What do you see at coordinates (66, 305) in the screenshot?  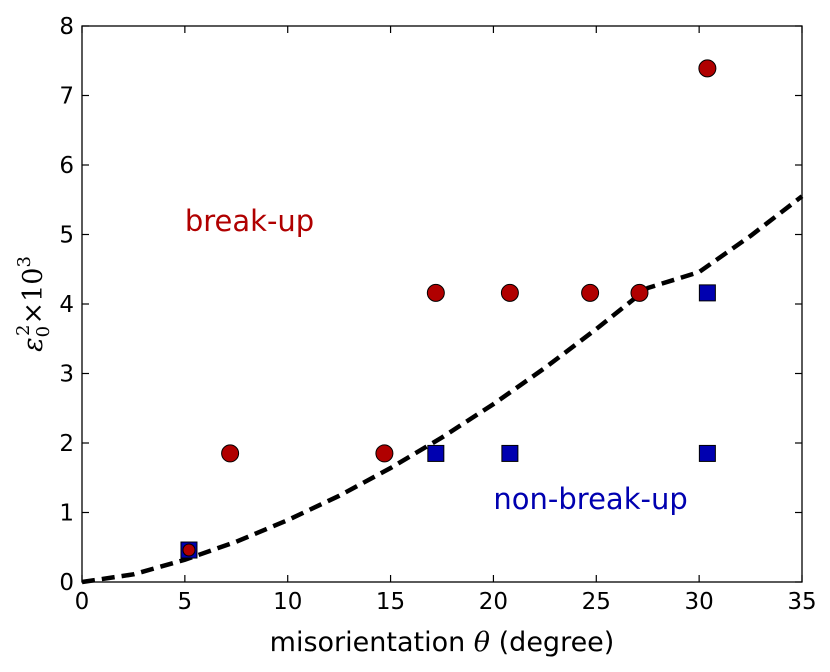 I see `y-tick-label: 4` at bounding box center [66, 305].